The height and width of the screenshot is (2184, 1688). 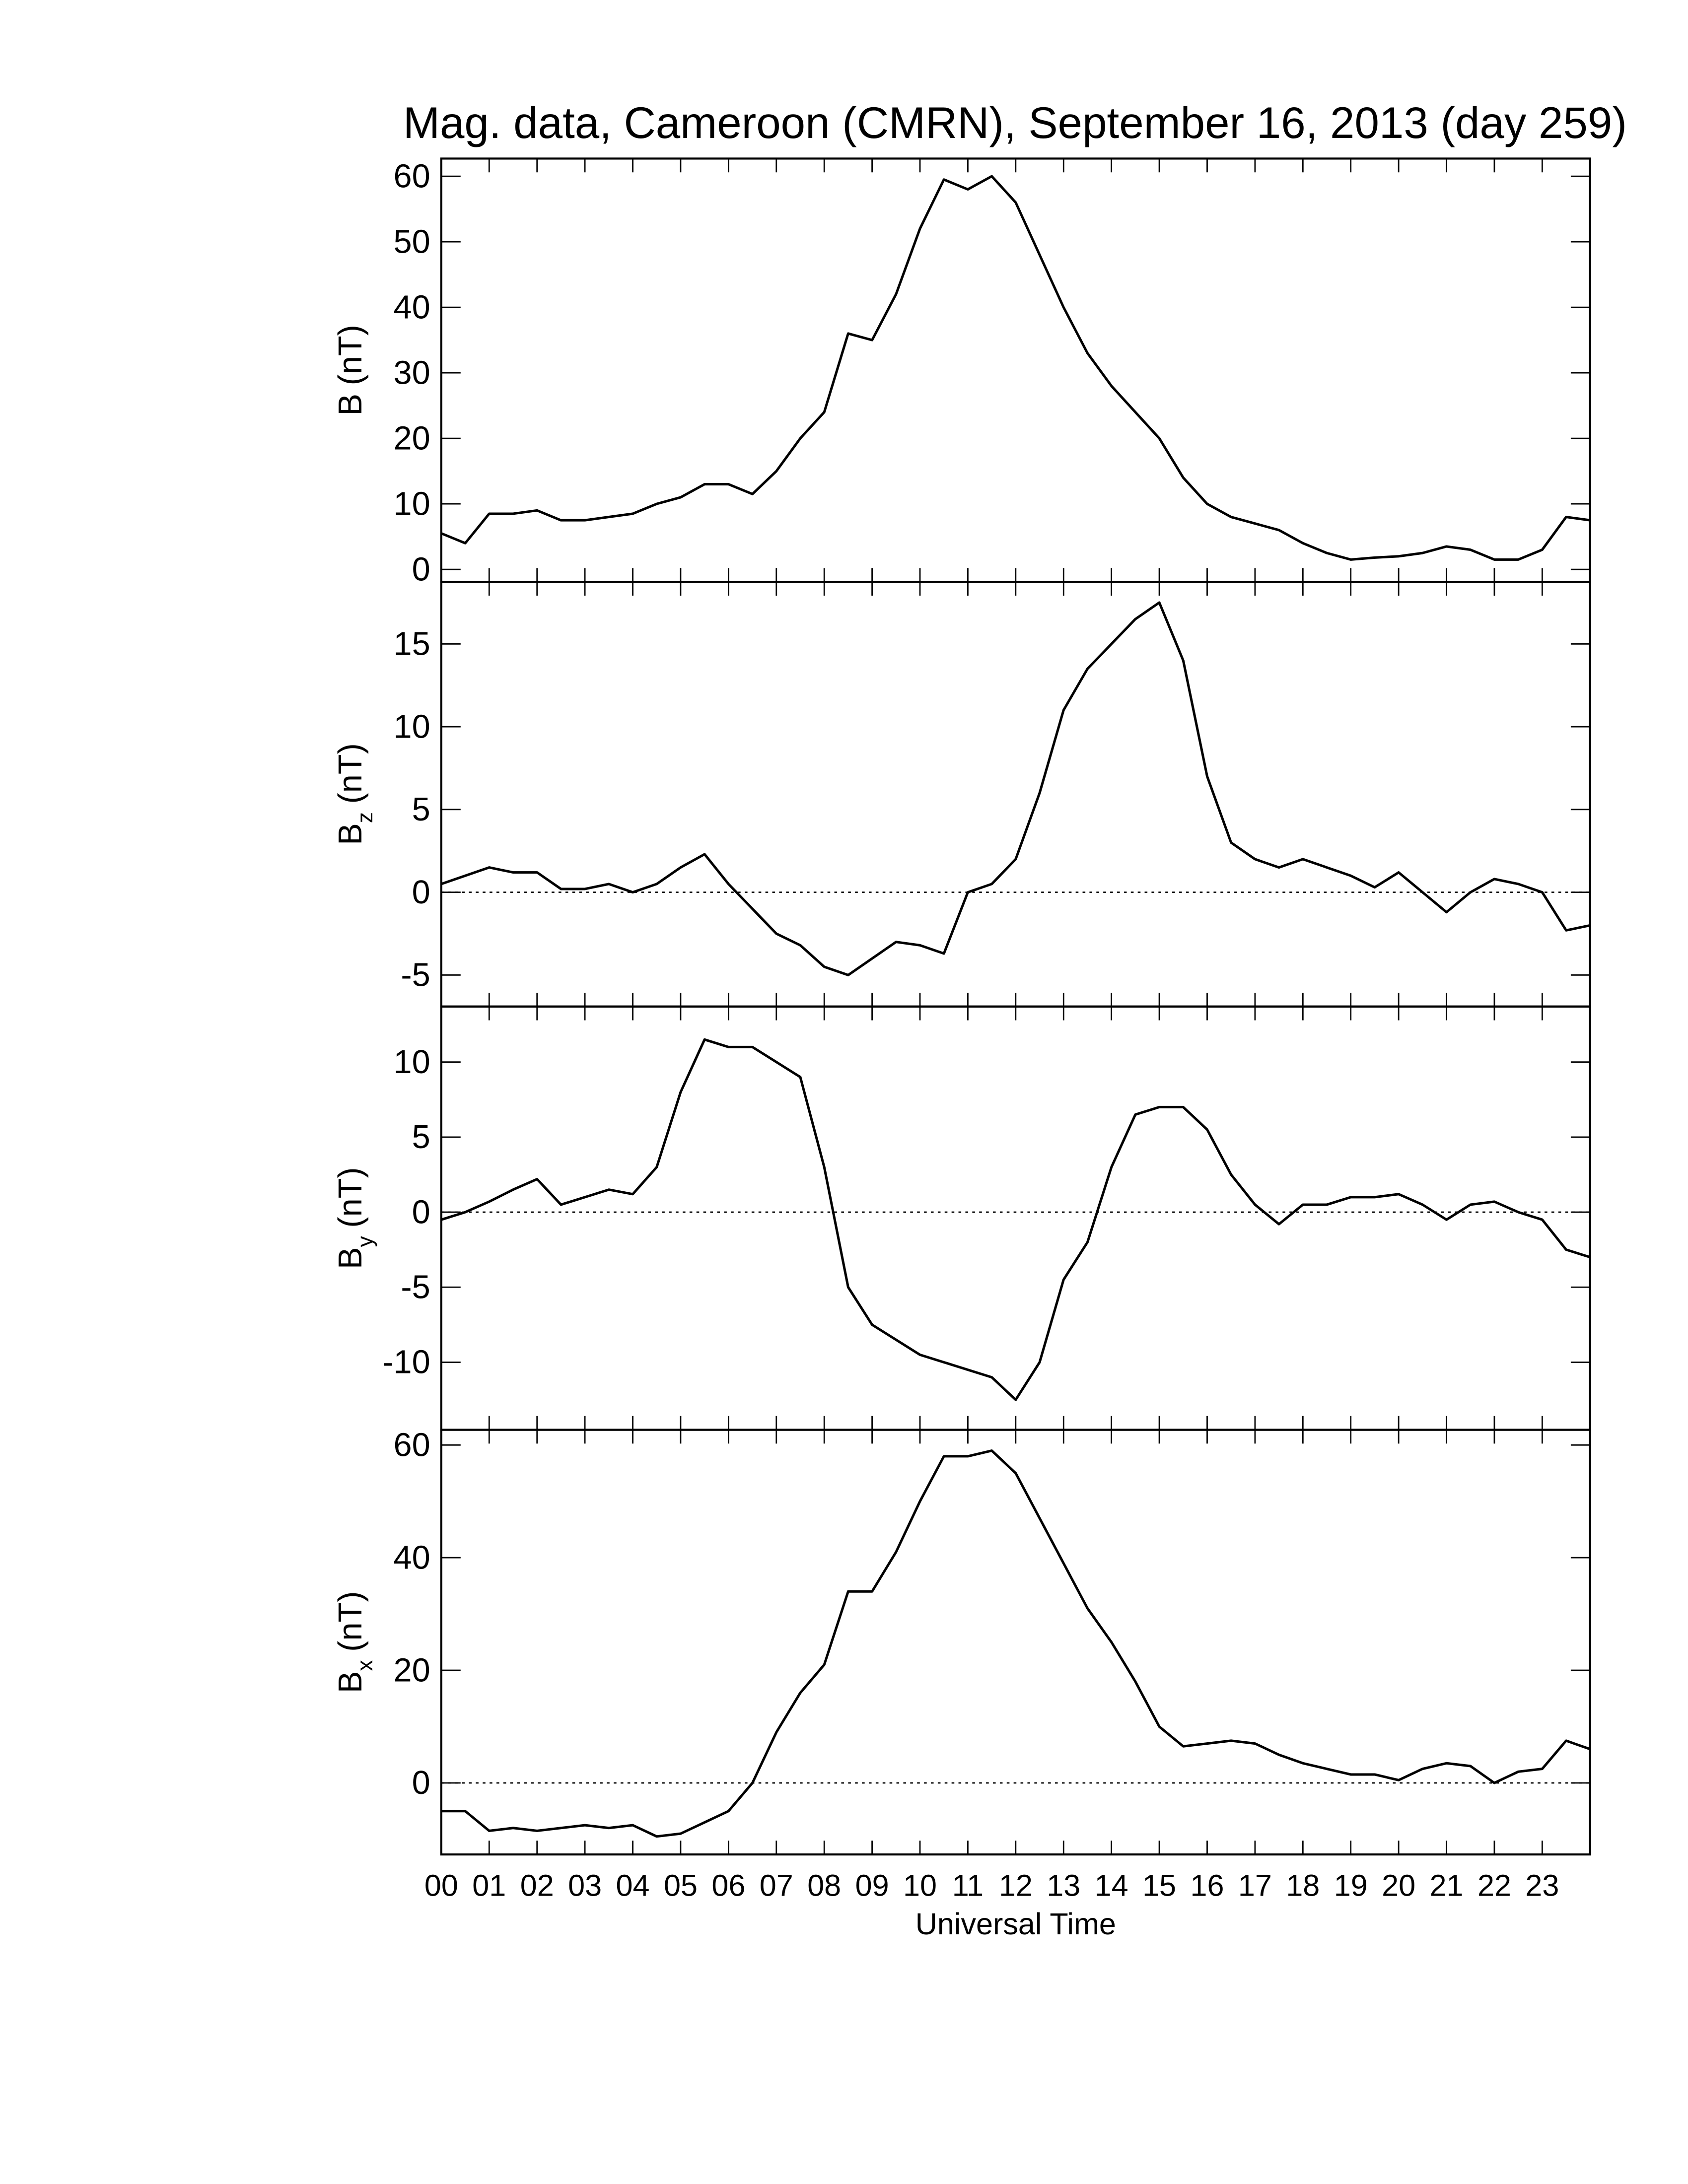 I want to click on x-tick-label: 06, so click(x=728, y=1885).